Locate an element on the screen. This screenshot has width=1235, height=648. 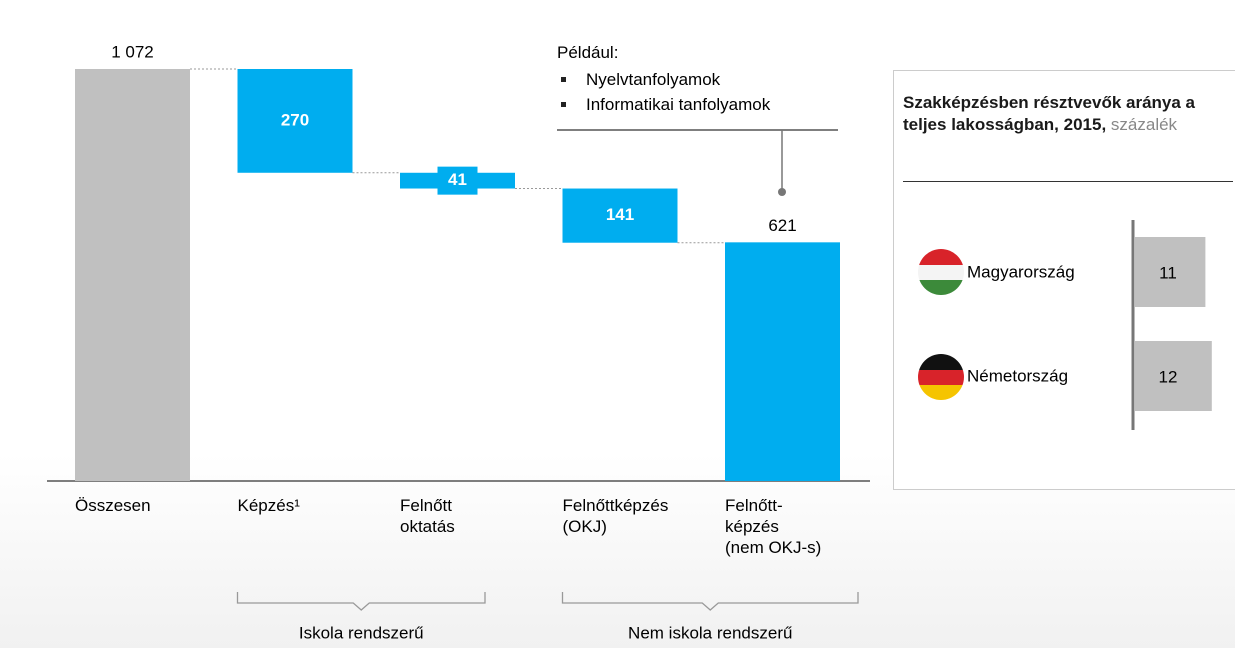
title-rule is located at coordinates (1068, 181).